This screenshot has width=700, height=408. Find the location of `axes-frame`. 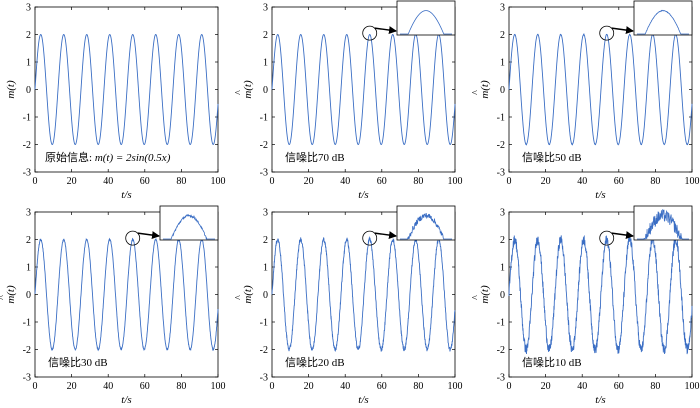

axes-frame is located at coordinates (126, 89).